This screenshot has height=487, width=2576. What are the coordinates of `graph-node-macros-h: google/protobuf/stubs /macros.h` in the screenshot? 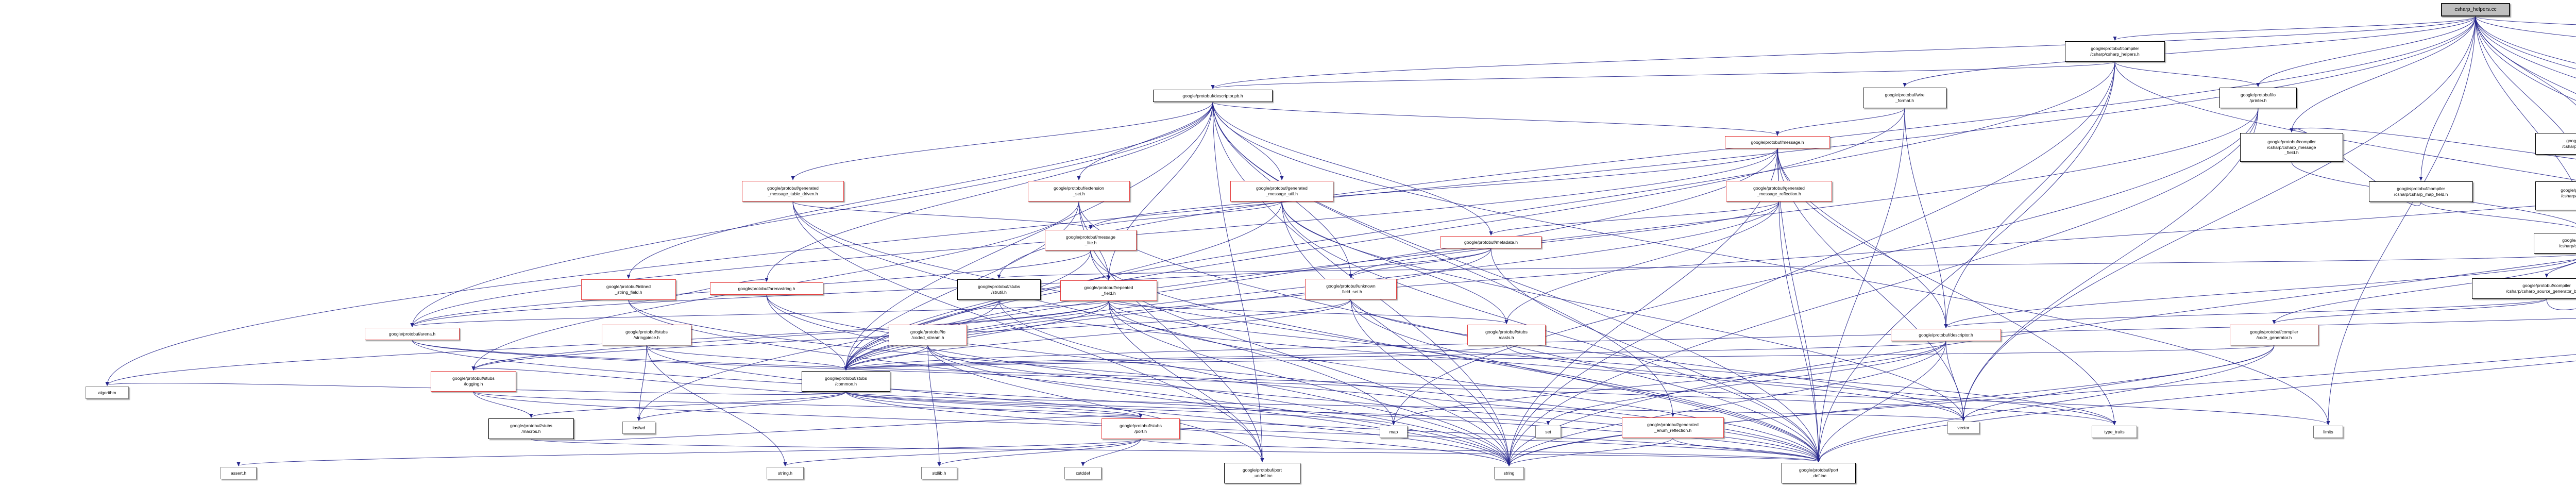 It's located at (531, 428).